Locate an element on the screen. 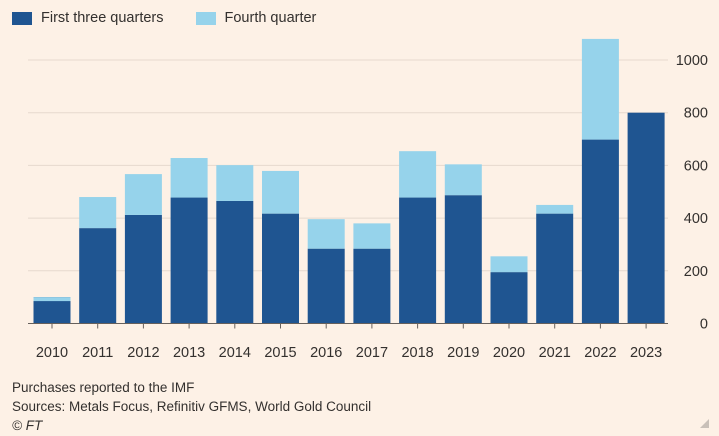  legend-item-fourth-quarter: Fourth quarter is located at coordinates (256, 18).